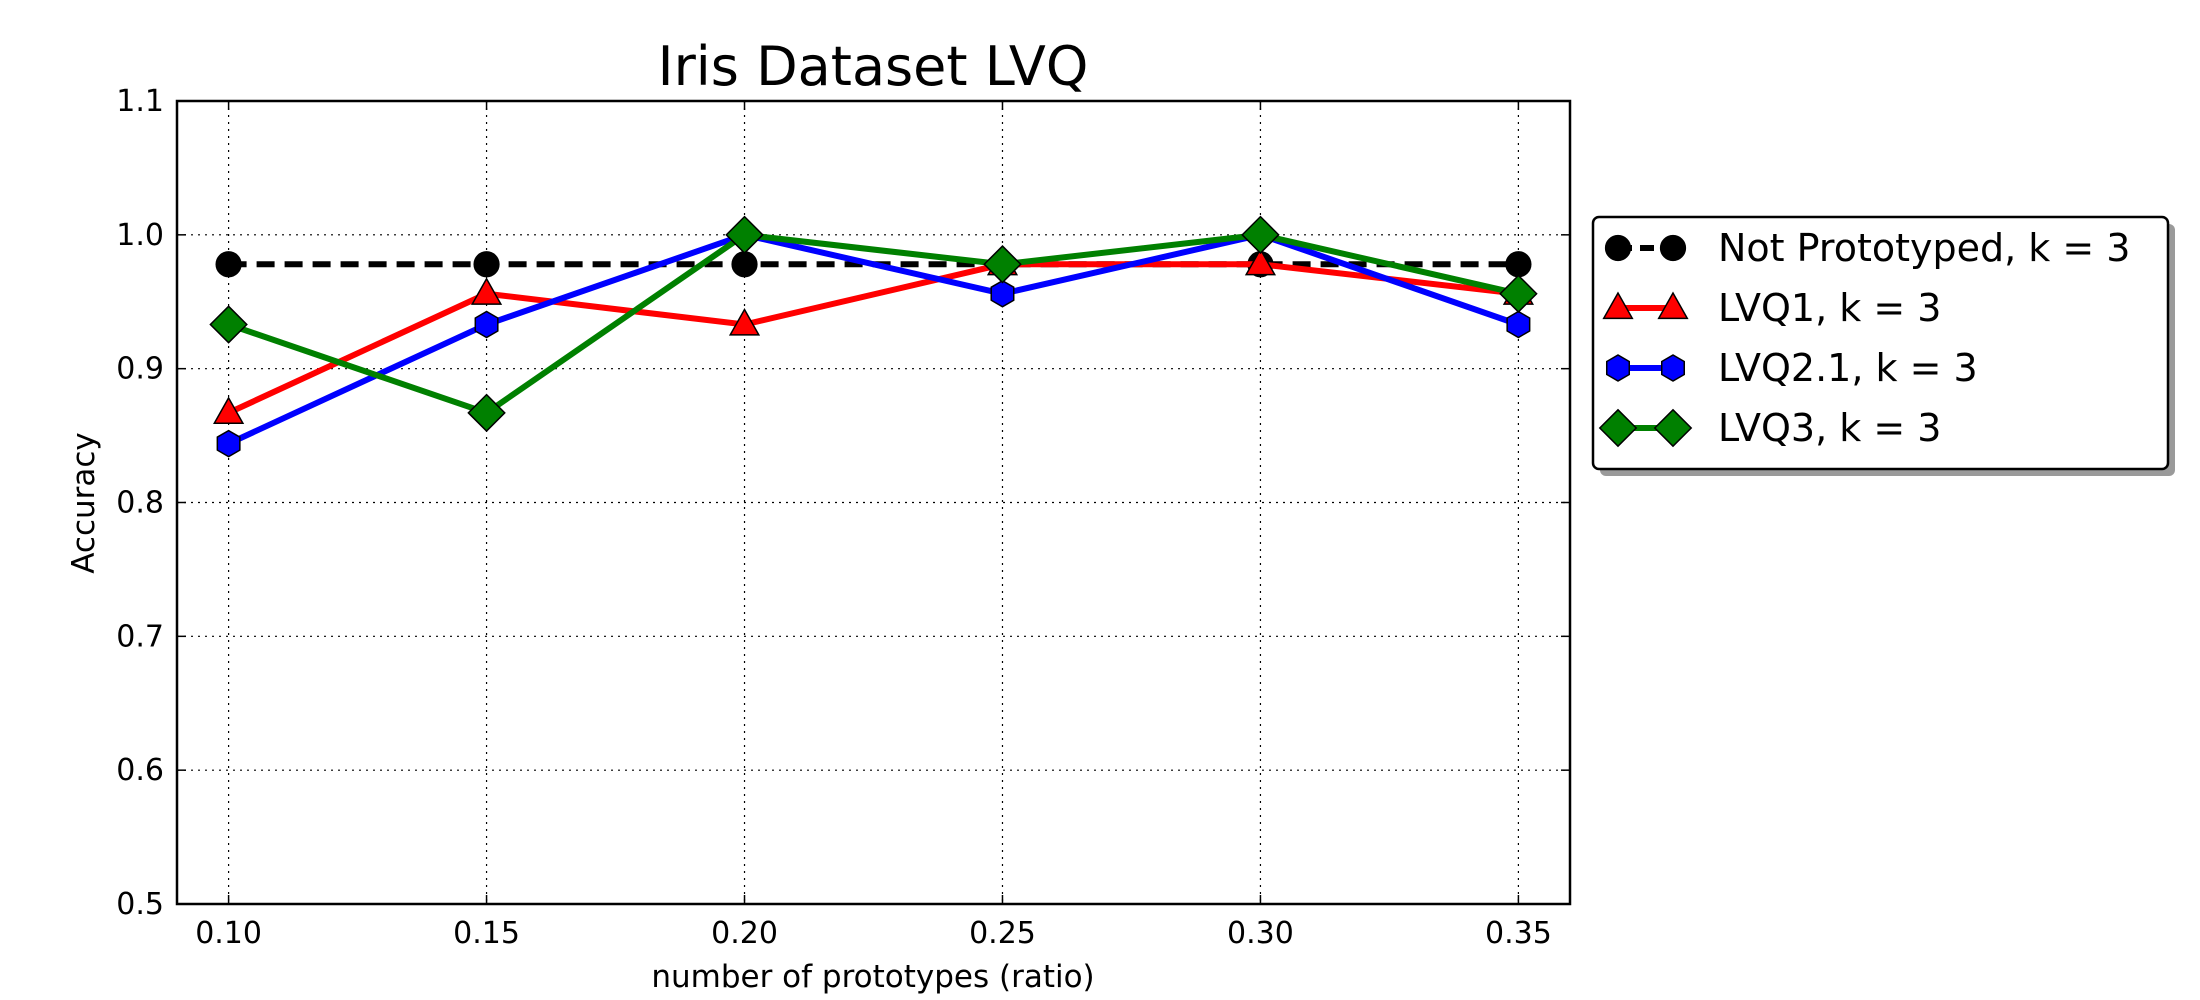 This screenshot has height=1000, width=2200. I want to click on legend-entry: Not Prototyped, k = 3, so click(1867, 248).